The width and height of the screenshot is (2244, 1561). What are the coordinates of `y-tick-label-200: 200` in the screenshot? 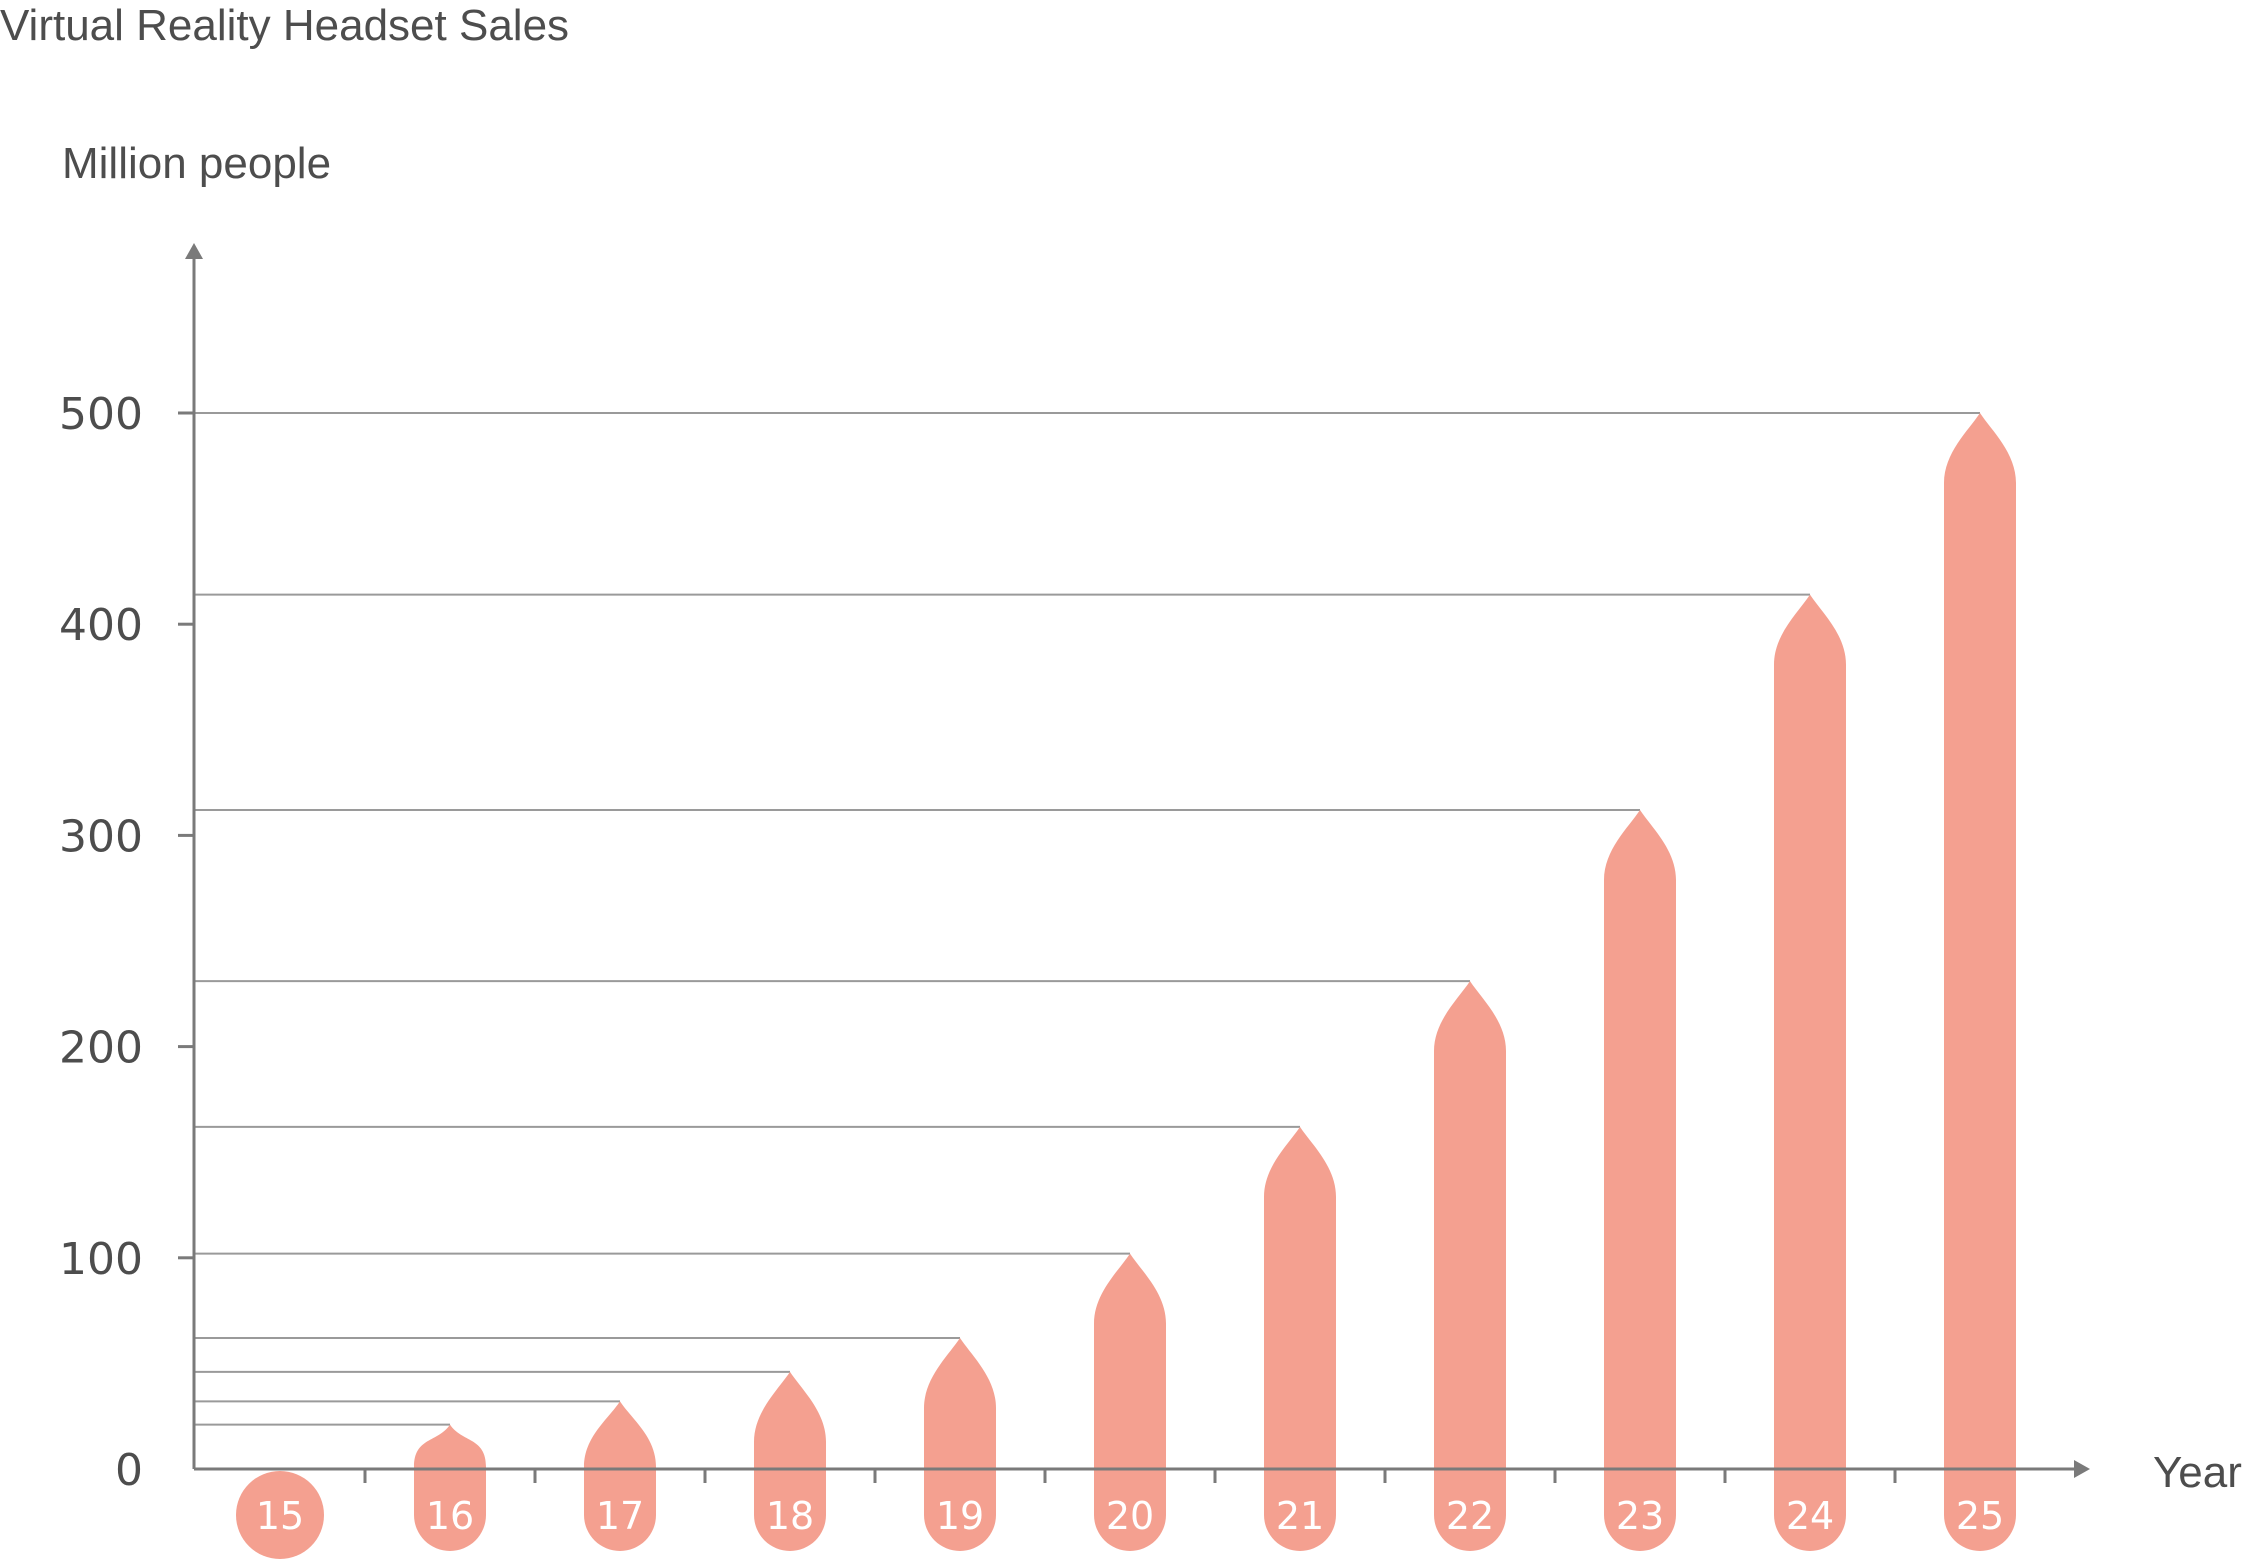 It's located at (101, 1048).